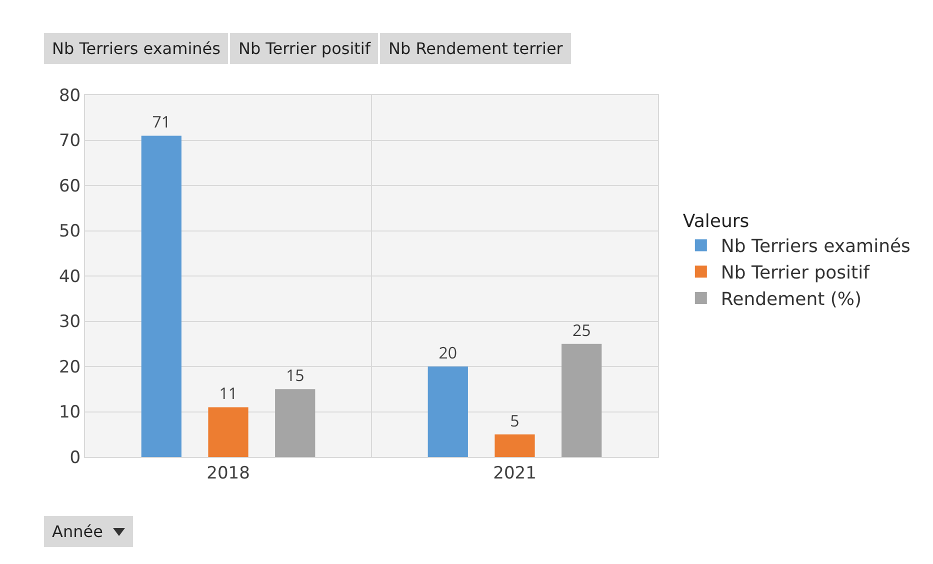 The width and height of the screenshot is (933, 564). What do you see at coordinates (69, 232) in the screenshot?
I see `y-tick-label: 50` at bounding box center [69, 232].